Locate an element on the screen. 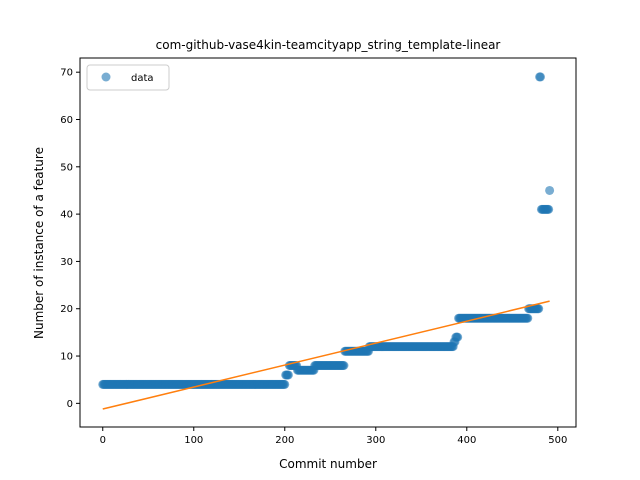 This screenshot has height=480, width=640. y-tick-label: 20 is located at coordinates (66, 309).